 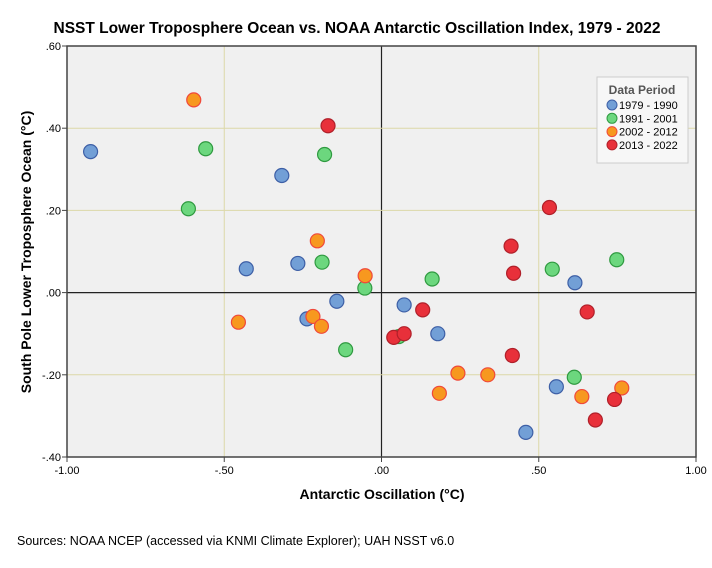 I want to click on y-tick-label: .20, so click(x=53, y=211).